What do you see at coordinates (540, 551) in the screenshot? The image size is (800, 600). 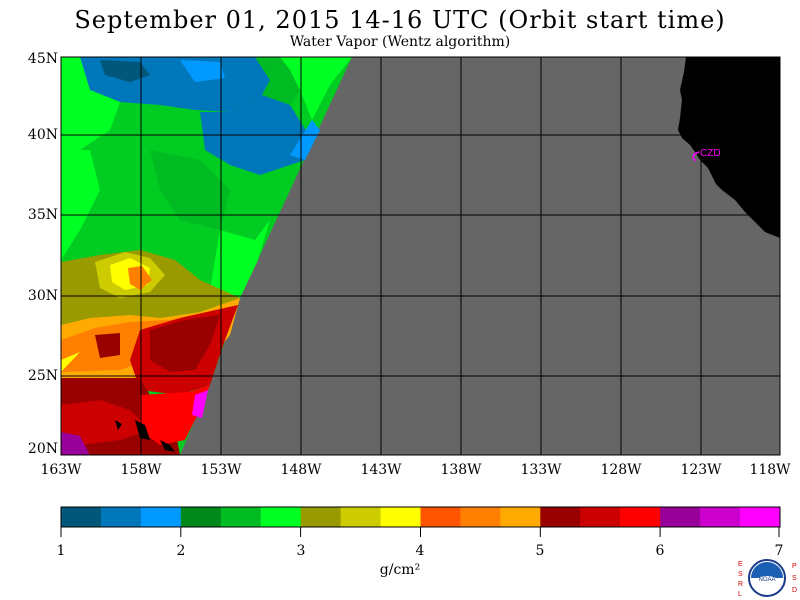 I see `colorbar-tick-5: 5` at bounding box center [540, 551].